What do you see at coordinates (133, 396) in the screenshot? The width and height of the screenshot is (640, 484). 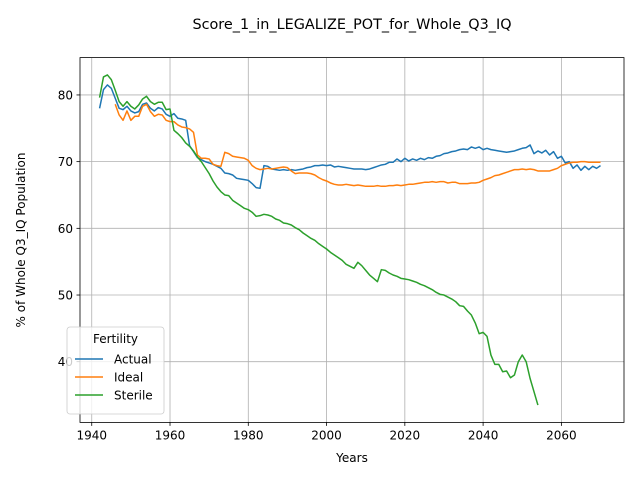 I see `legend-label-sterile: Sterile` at bounding box center [133, 396].